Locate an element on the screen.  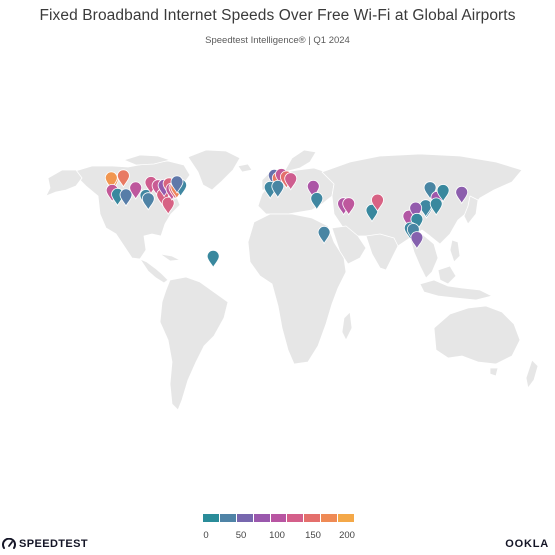
central-america is located at coordinates (154, 271).